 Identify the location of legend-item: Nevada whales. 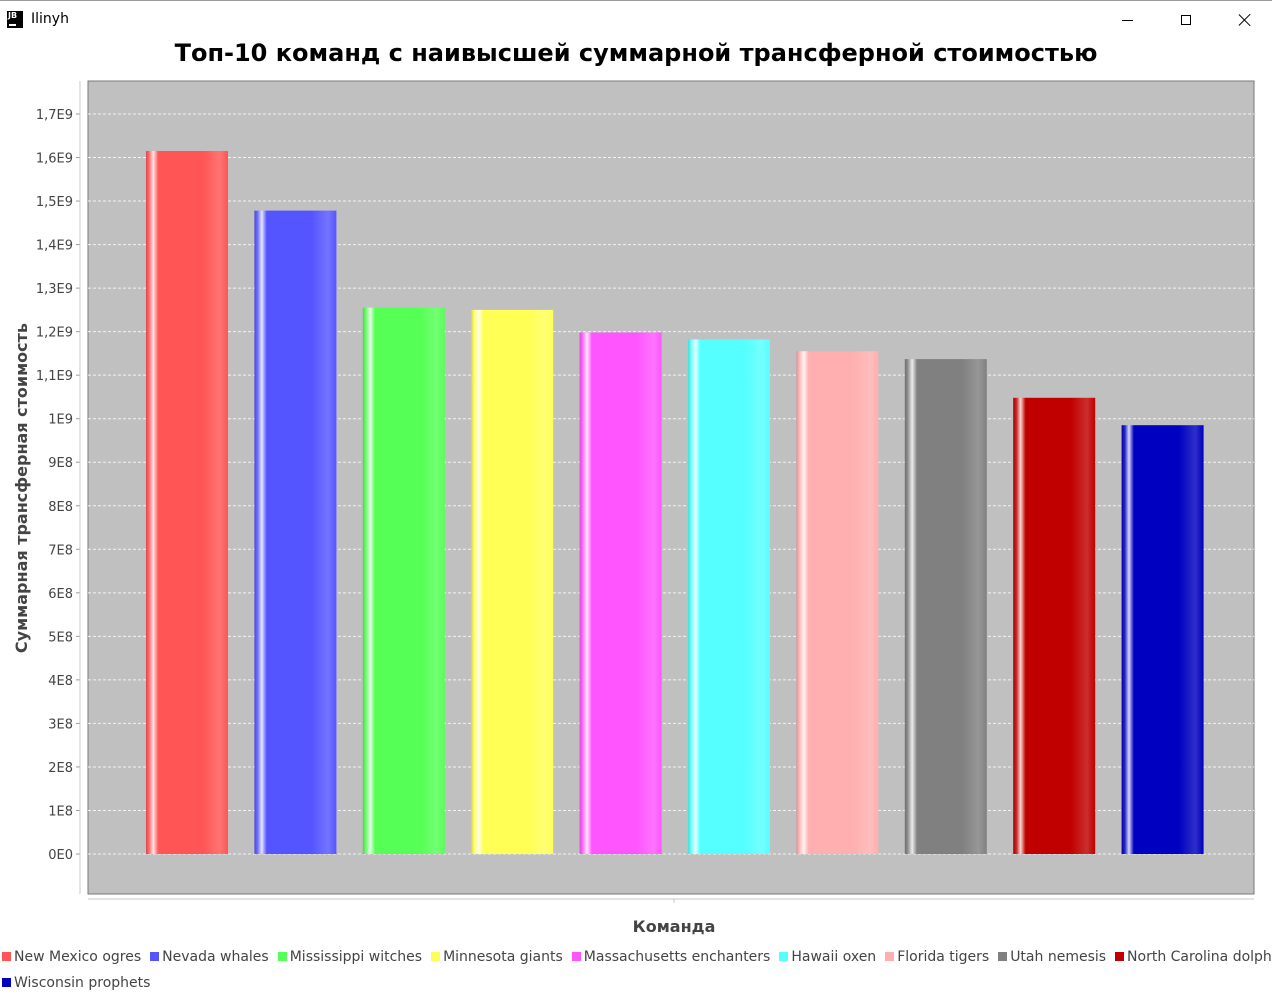
(208, 957).